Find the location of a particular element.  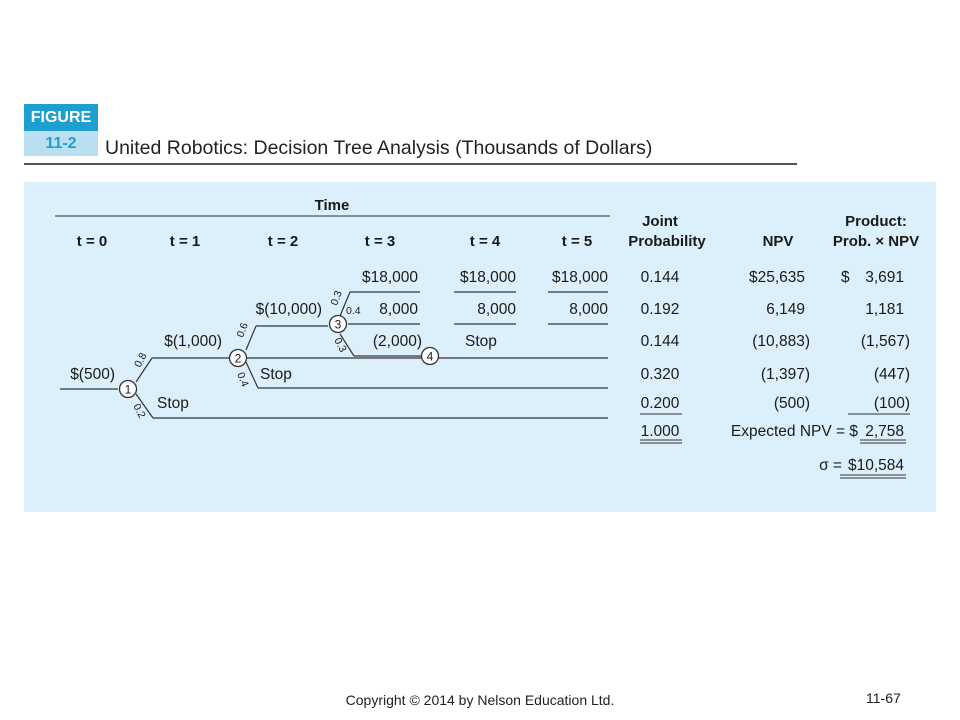

row3-npv: (1,397) is located at coordinates (785, 374).